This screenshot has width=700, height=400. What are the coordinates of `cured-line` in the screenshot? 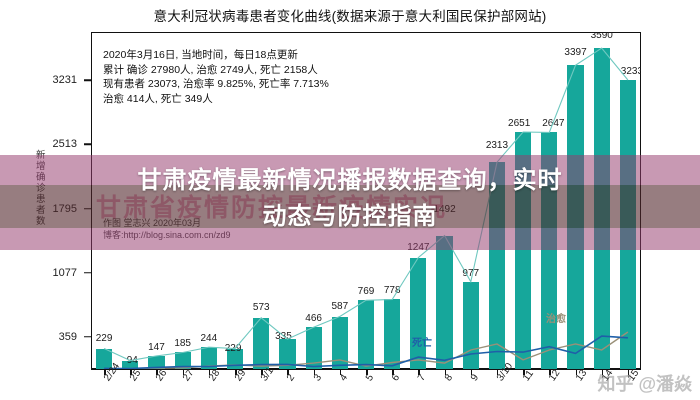 It's located at (366, 350).